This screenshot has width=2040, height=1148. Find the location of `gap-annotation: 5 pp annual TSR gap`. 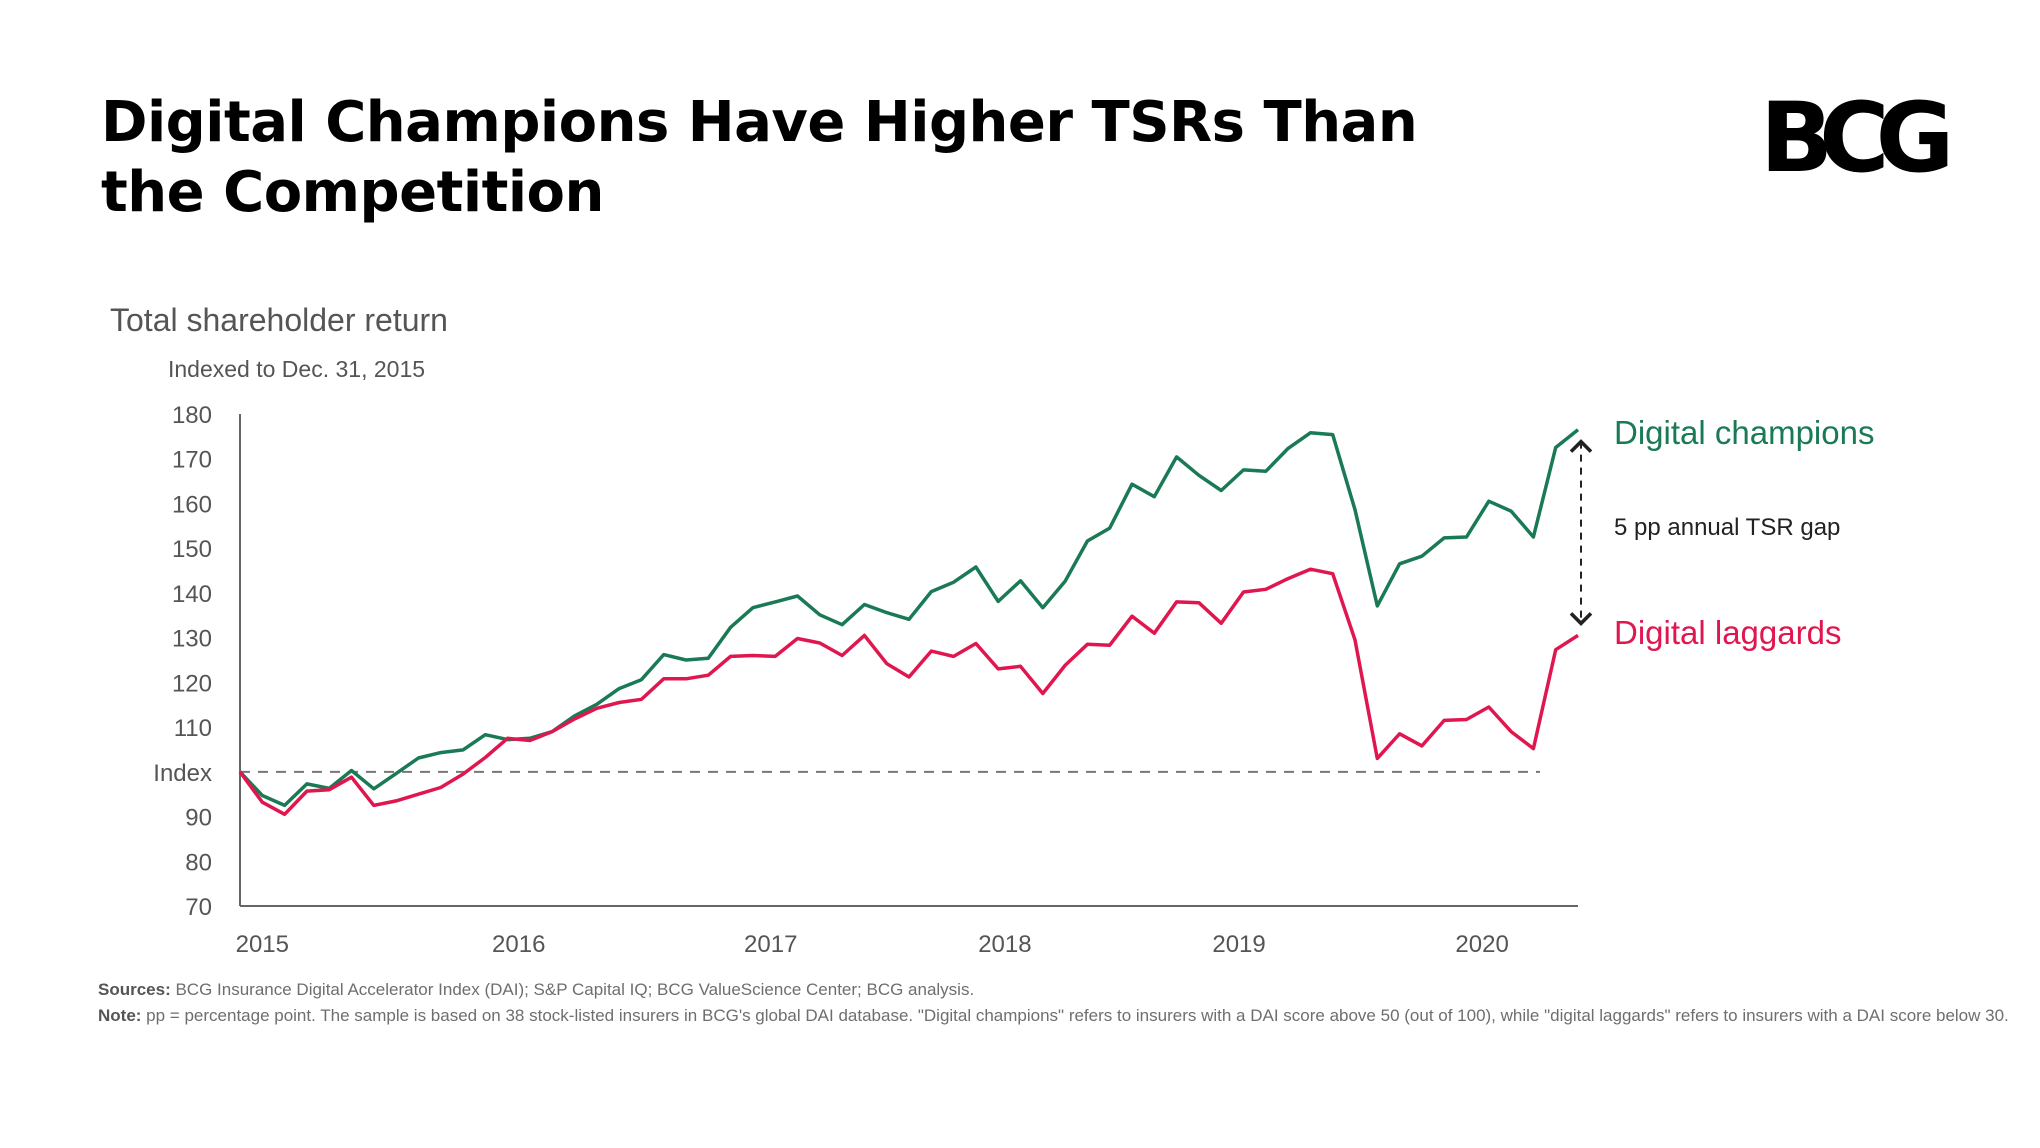

gap-annotation: 5 pp annual TSR gap is located at coordinates (1727, 527).